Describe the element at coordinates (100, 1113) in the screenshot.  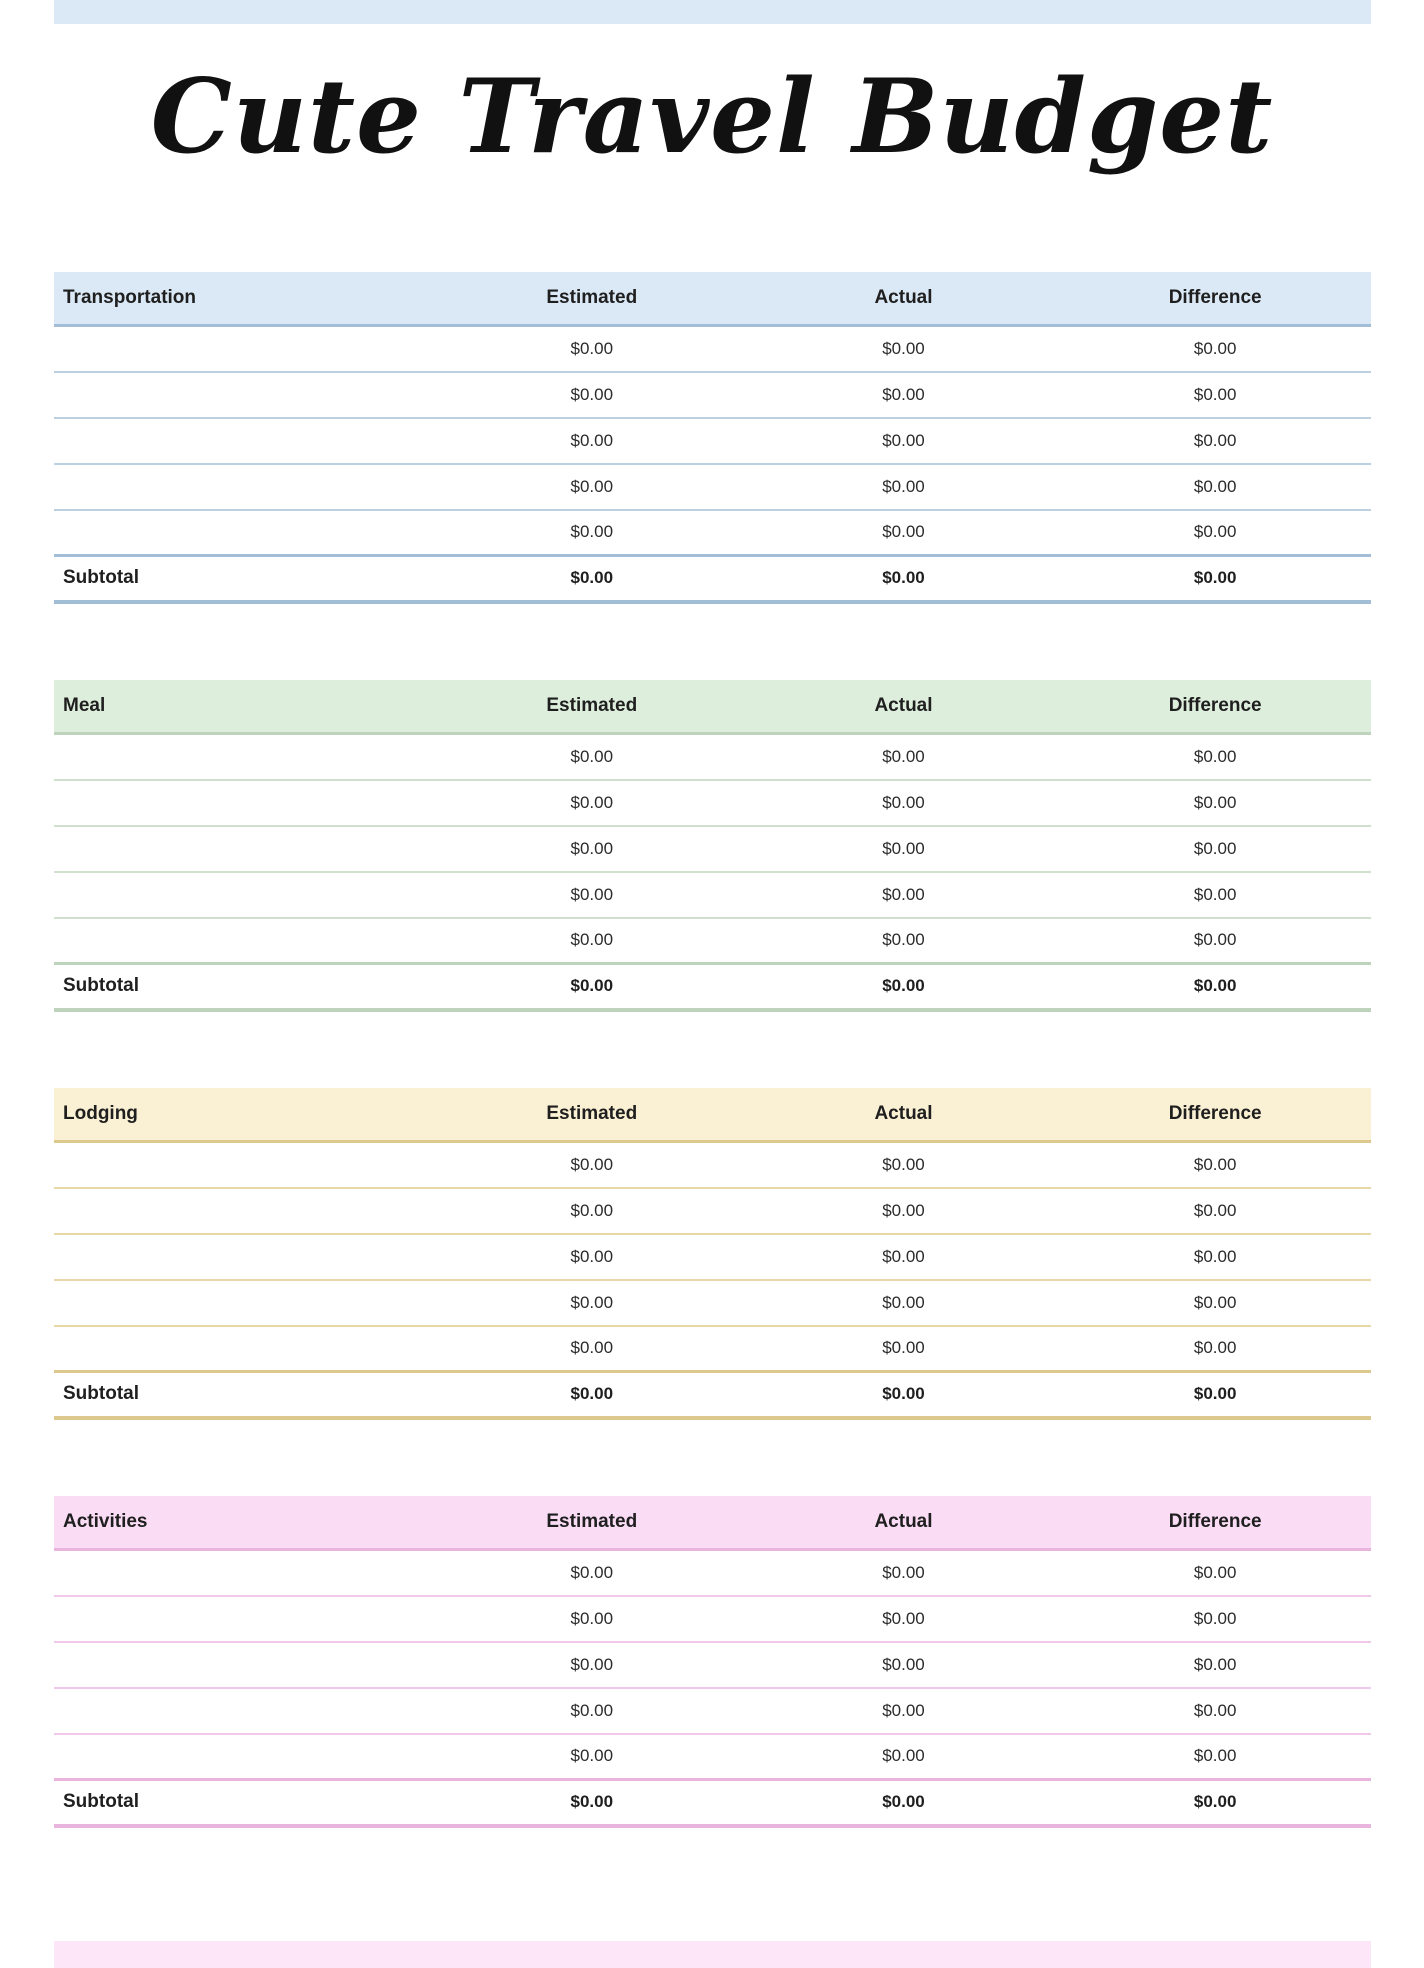
I see `section-title: Lodging` at that location.